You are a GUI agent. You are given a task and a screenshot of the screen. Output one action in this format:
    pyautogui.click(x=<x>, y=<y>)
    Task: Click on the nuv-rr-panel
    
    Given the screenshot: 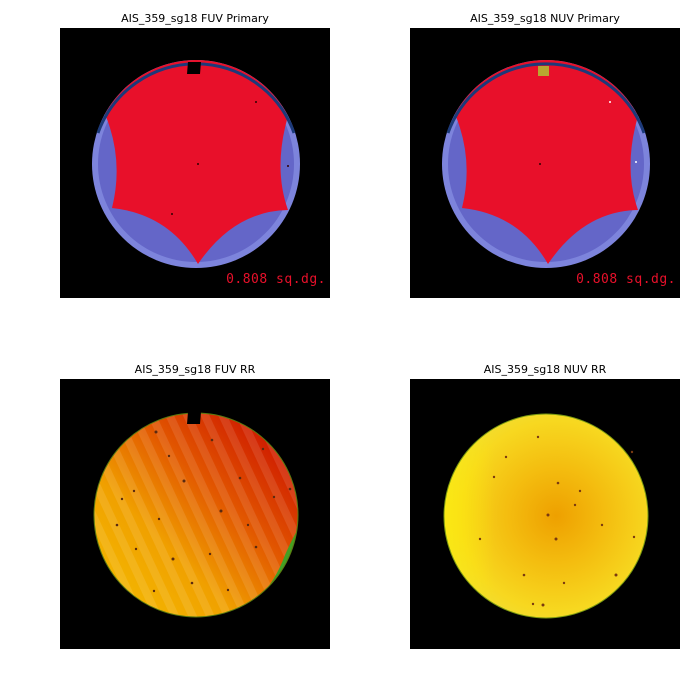 What is the action you would take?
    pyautogui.click(x=545, y=514)
    